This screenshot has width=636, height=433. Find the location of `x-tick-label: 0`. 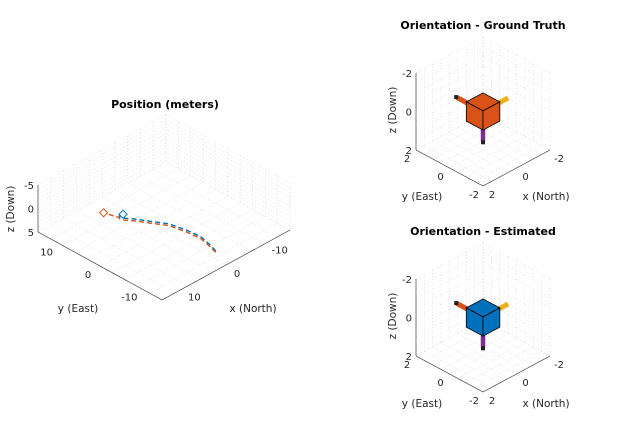

x-tick-label: 0 is located at coordinates (525, 177).